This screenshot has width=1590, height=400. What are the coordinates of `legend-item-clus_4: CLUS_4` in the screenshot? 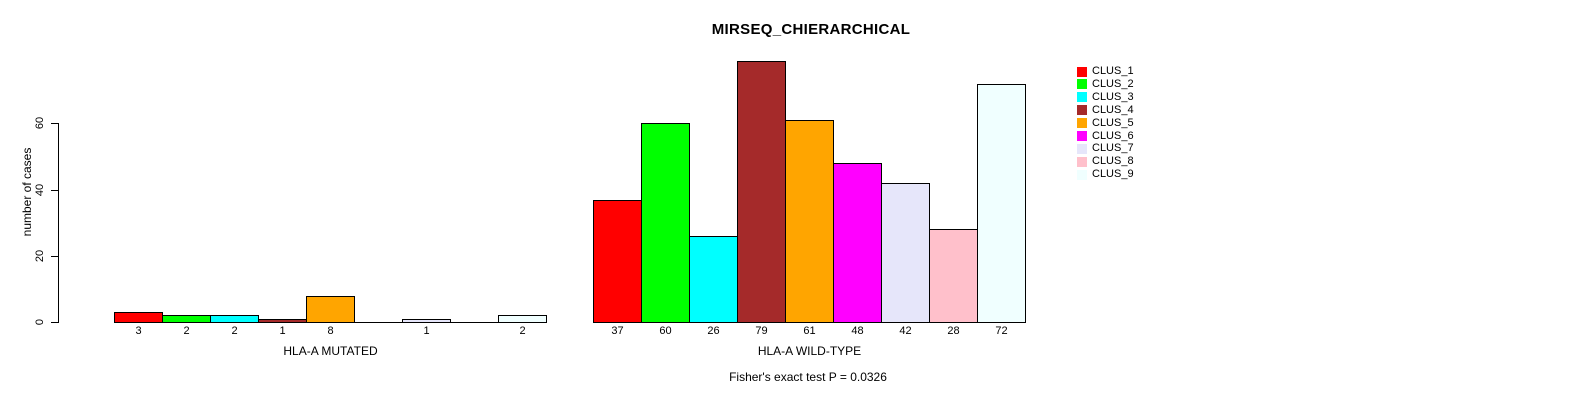 It's located at (1105, 110).